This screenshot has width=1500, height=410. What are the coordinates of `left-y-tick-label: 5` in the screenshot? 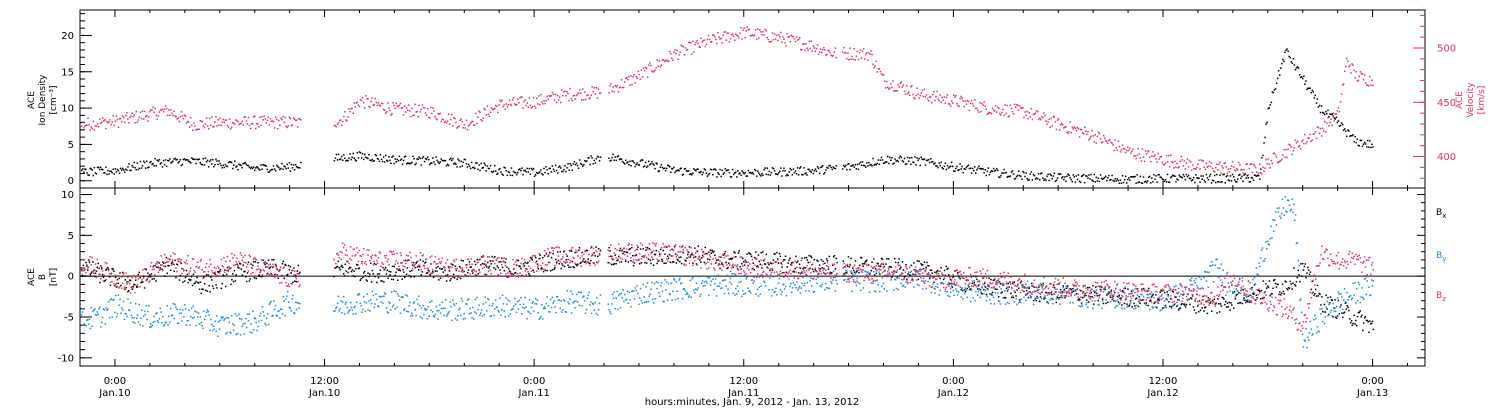 It's located at (71, 145).